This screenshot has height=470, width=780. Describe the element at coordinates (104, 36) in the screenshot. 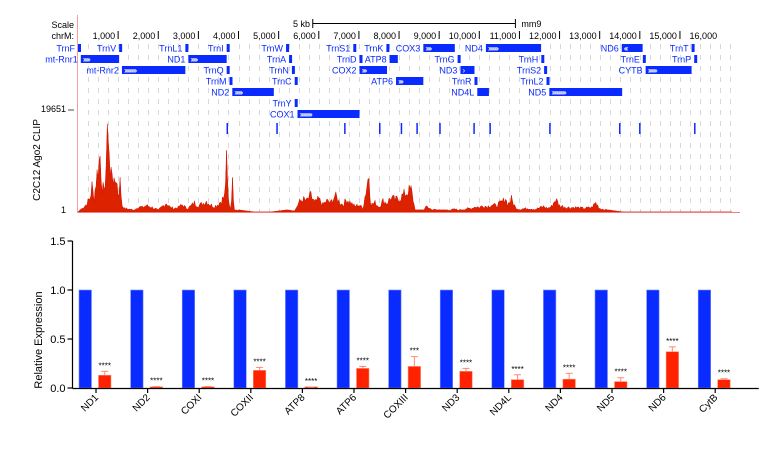

I see `ruler-tick-label: 1,000` at that location.